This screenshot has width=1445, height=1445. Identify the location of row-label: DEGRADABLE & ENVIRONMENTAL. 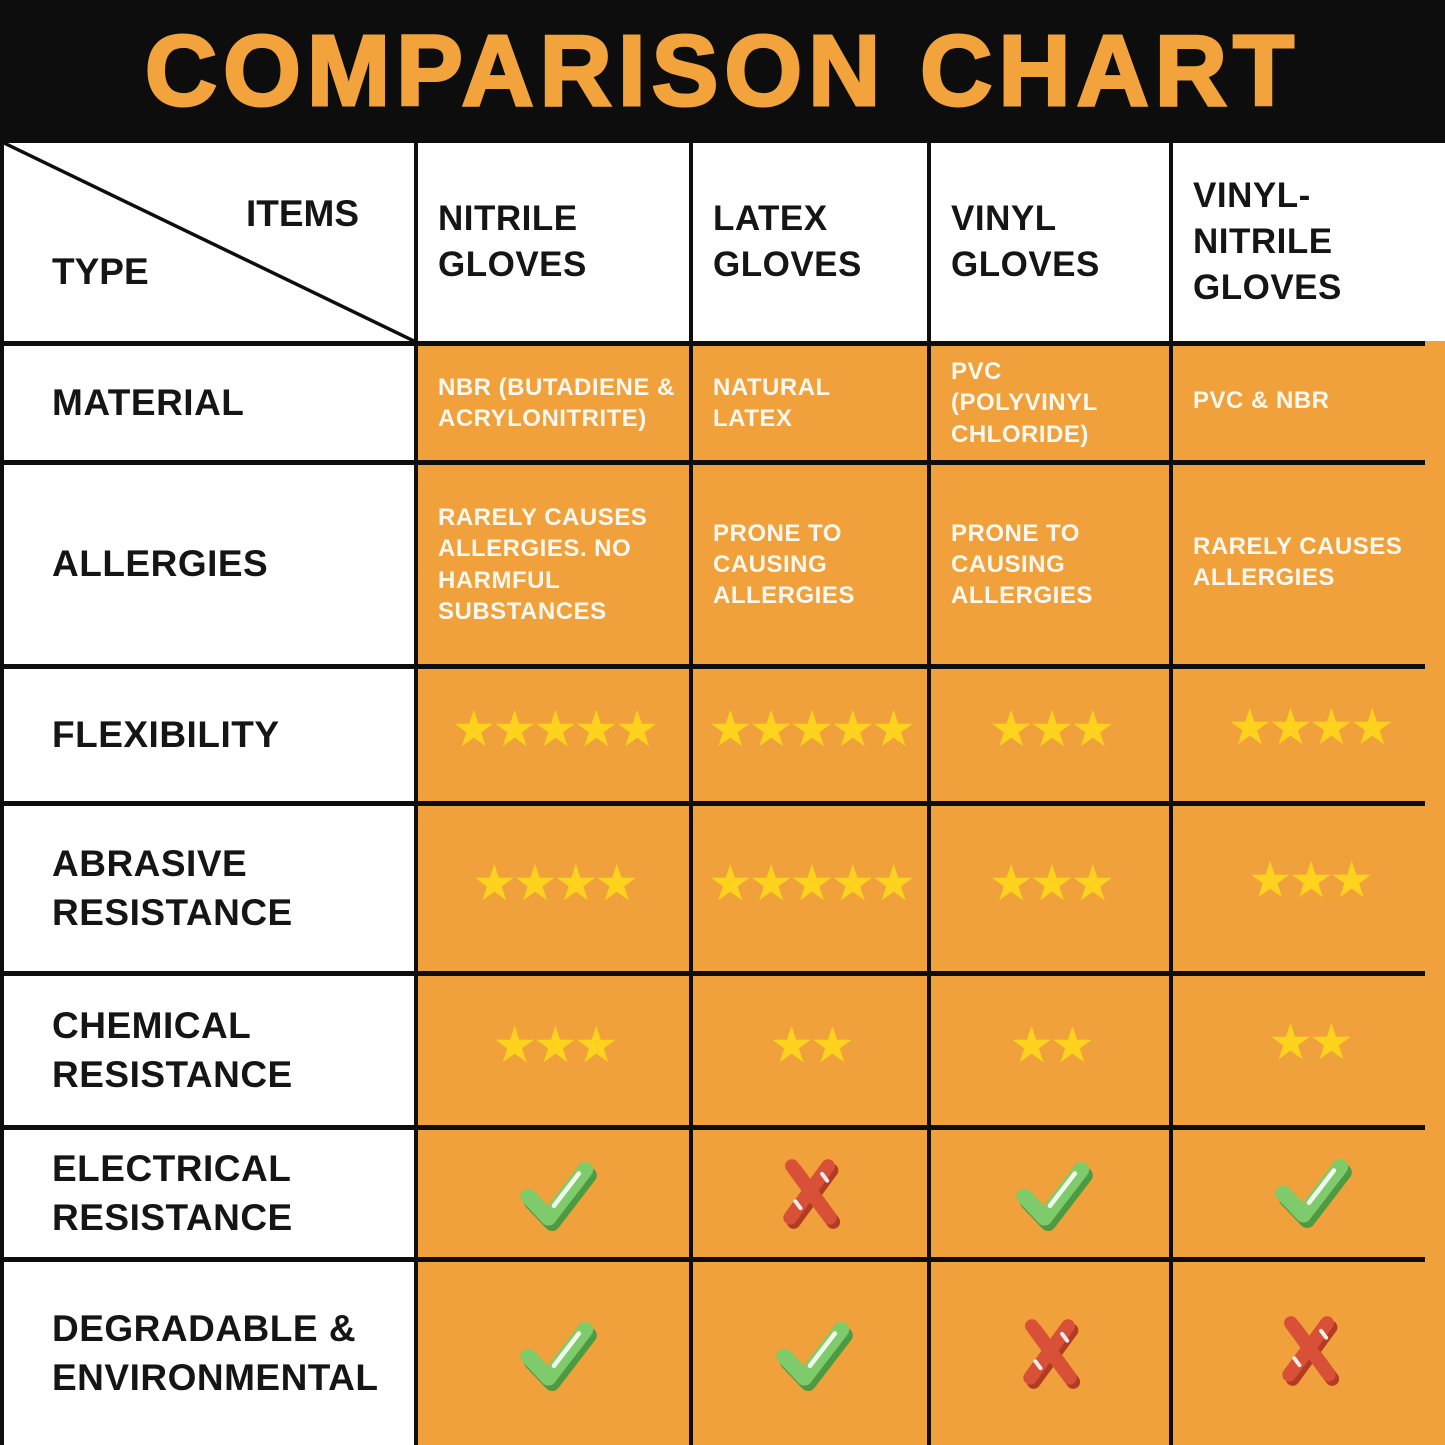
(209, 1351).